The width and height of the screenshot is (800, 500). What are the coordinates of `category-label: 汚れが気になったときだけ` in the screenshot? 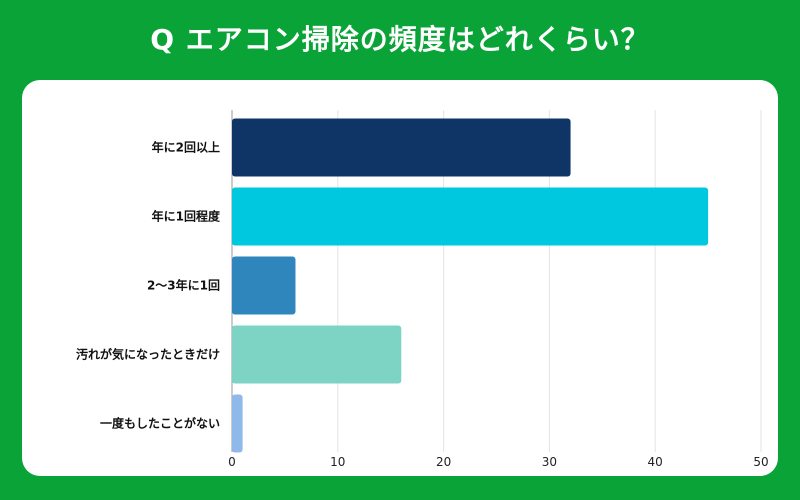 It's located at (148, 354).